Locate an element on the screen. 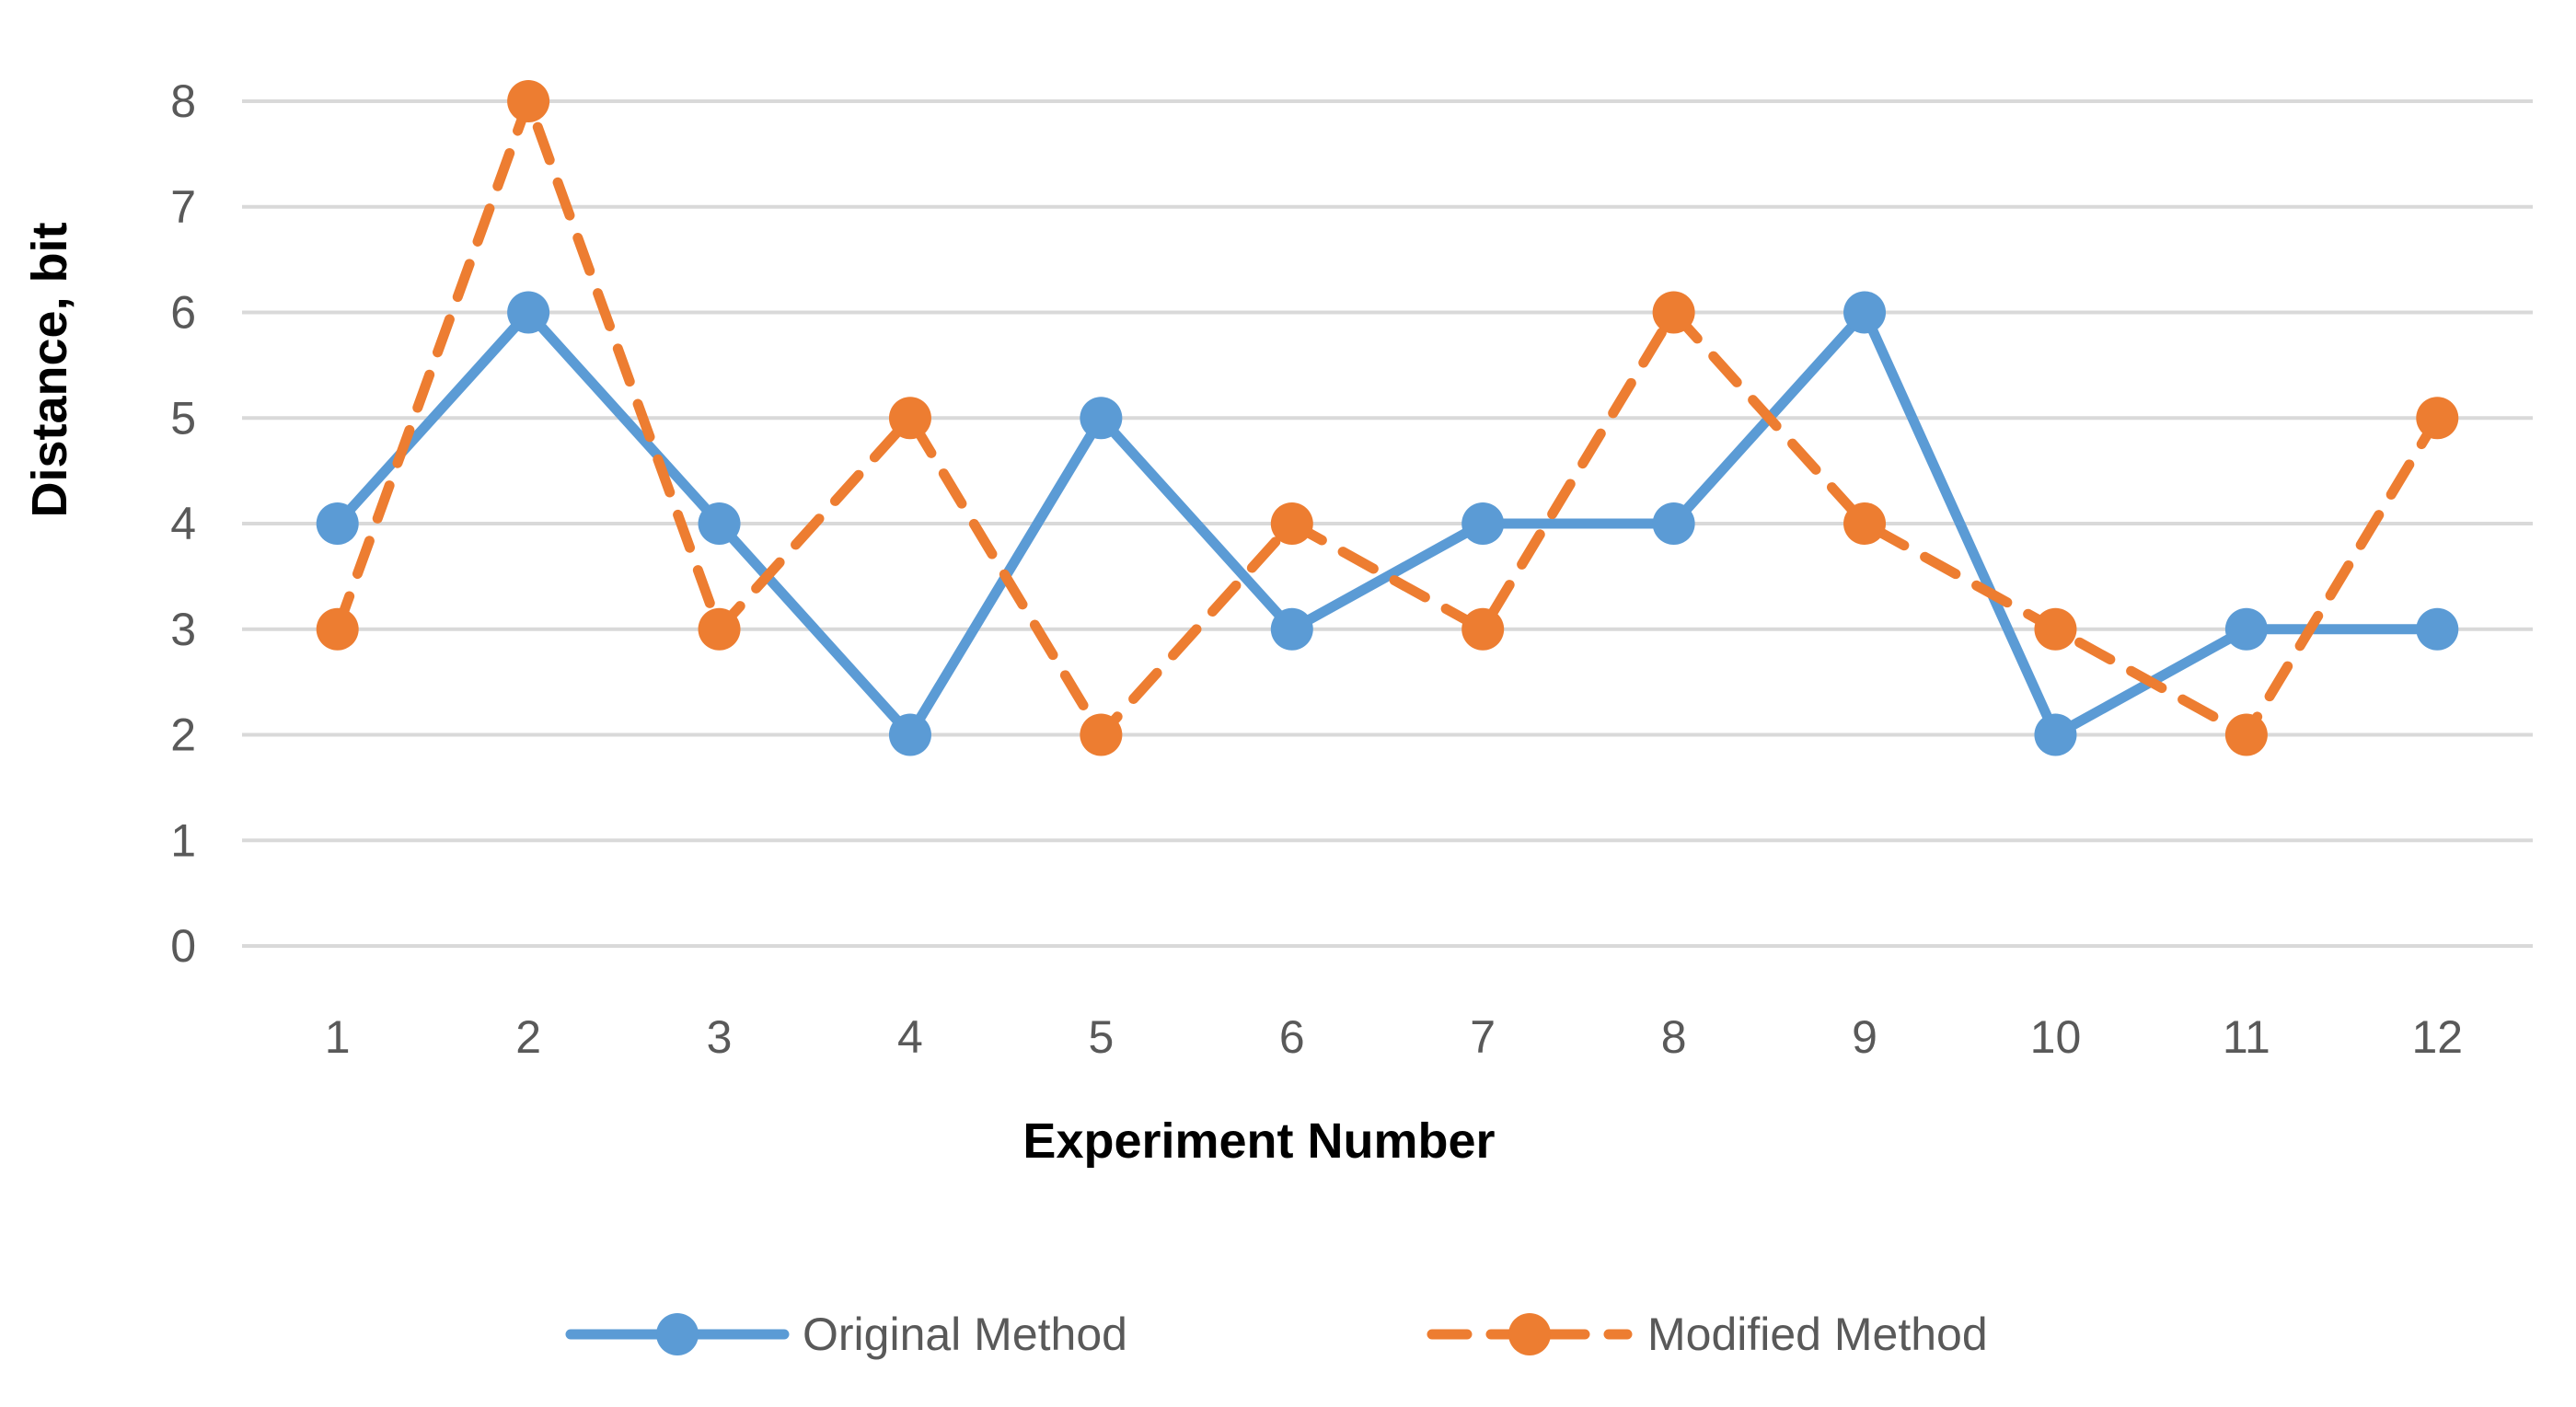  x-tick-label: 8 is located at coordinates (1674, 1037).